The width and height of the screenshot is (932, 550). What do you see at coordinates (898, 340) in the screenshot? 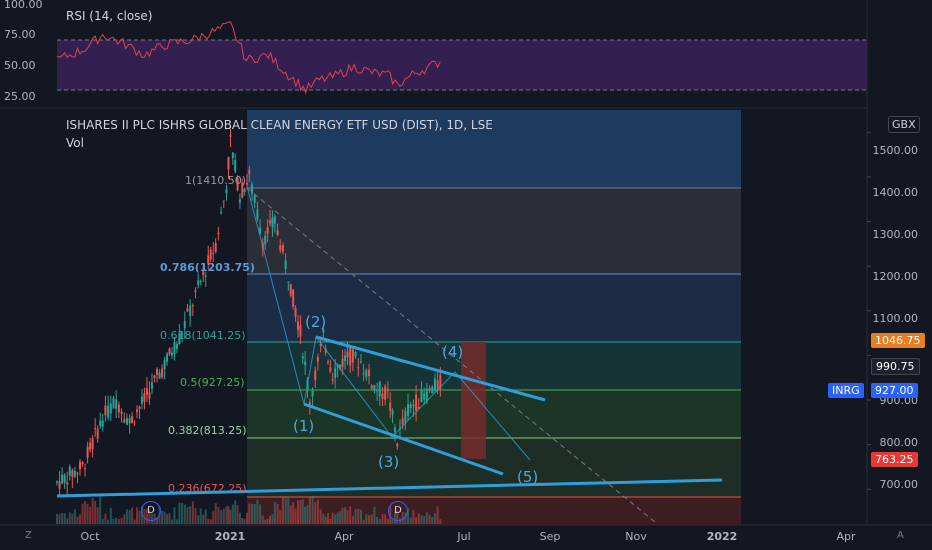
I see `price-tag-1046: 1046.75` at bounding box center [898, 340].